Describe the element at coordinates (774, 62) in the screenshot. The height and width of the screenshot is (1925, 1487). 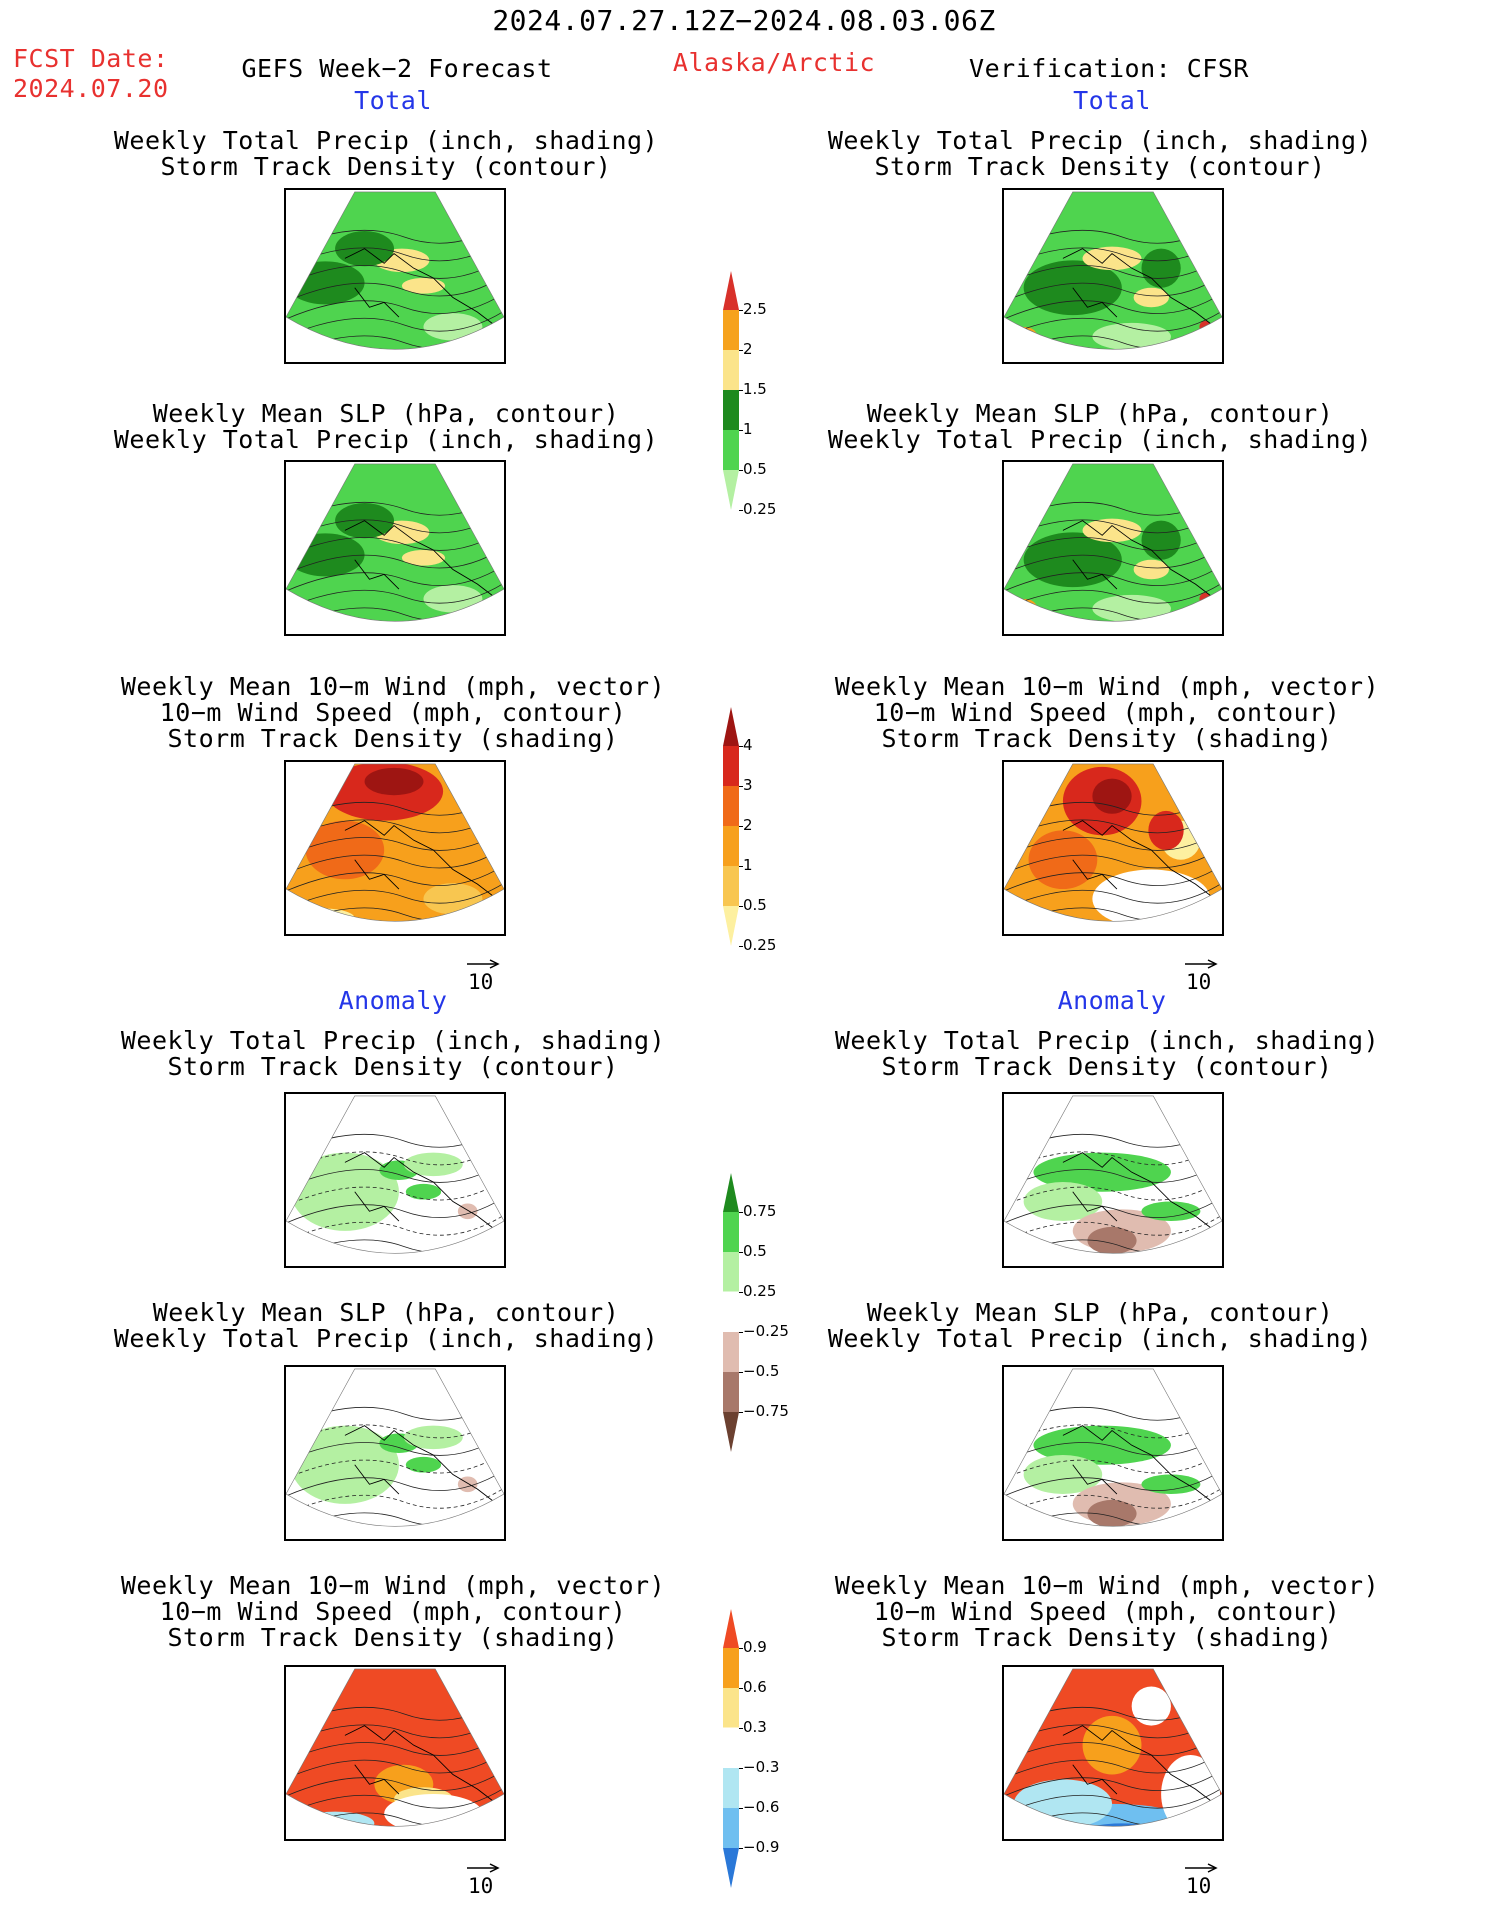
I see `region-title: Alaska/Arctic` at that location.